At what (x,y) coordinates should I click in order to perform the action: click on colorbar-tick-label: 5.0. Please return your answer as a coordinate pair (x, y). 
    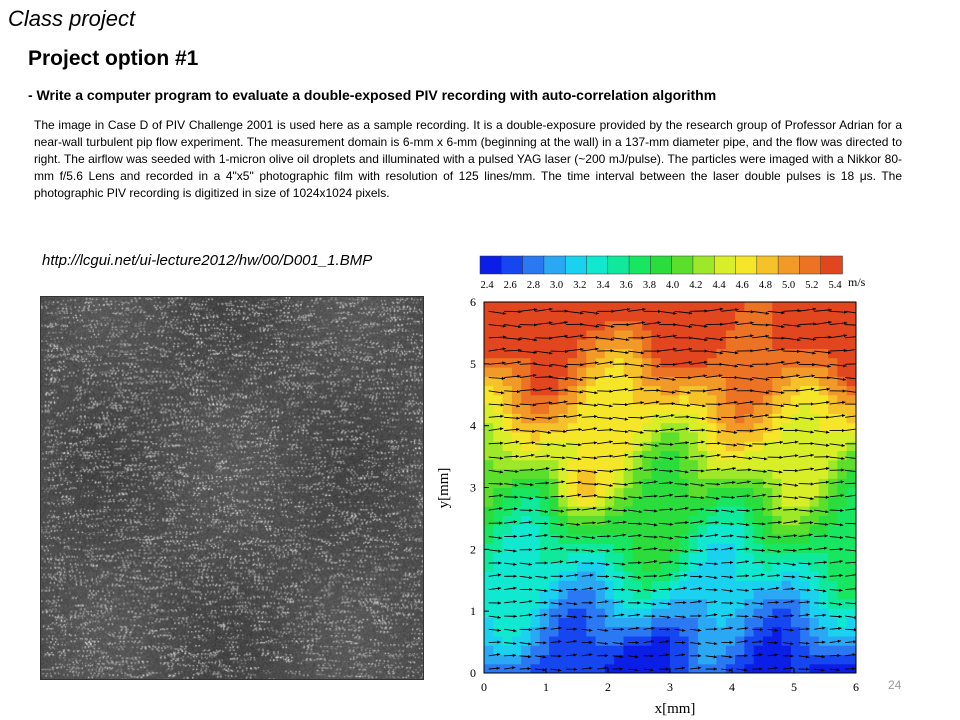
    Looking at the image, I should click on (788, 285).